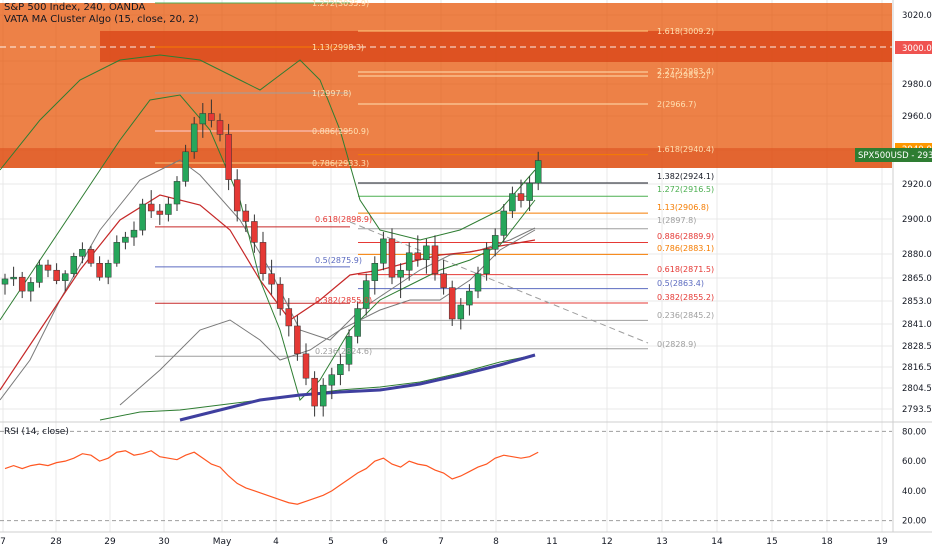  What do you see at coordinates (685, 236) in the screenshot?
I see `fib-label-right: 0.886(2889.9)` at bounding box center [685, 236].